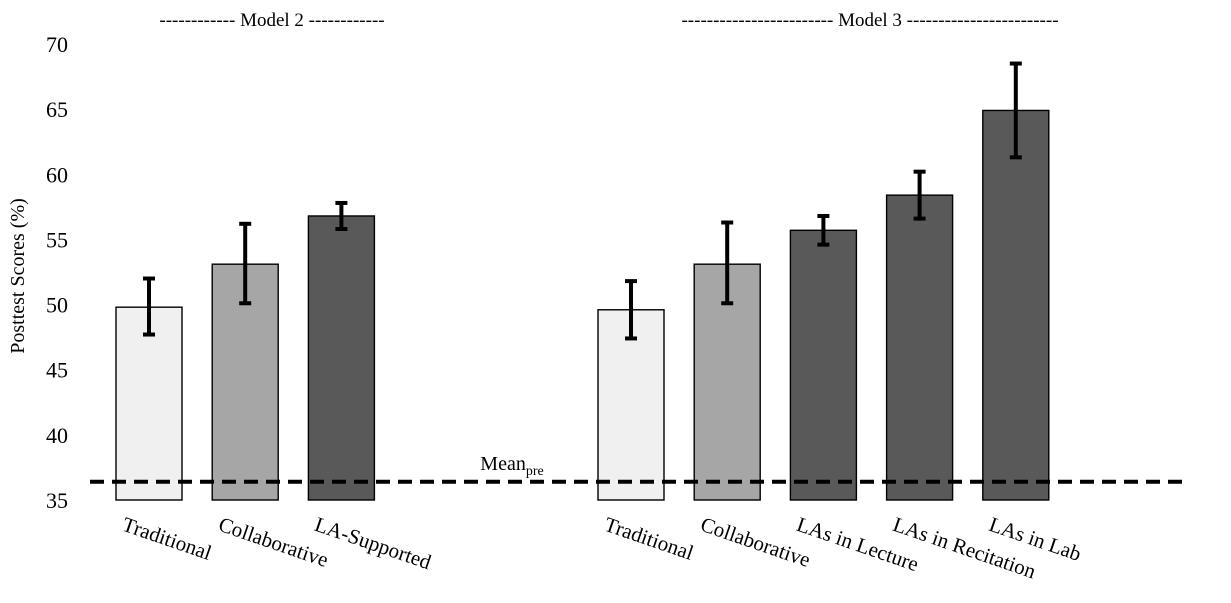  Describe the element at coordinates (373, 543) in the screenshot. I see `category-label: LA-Supported` at that location.